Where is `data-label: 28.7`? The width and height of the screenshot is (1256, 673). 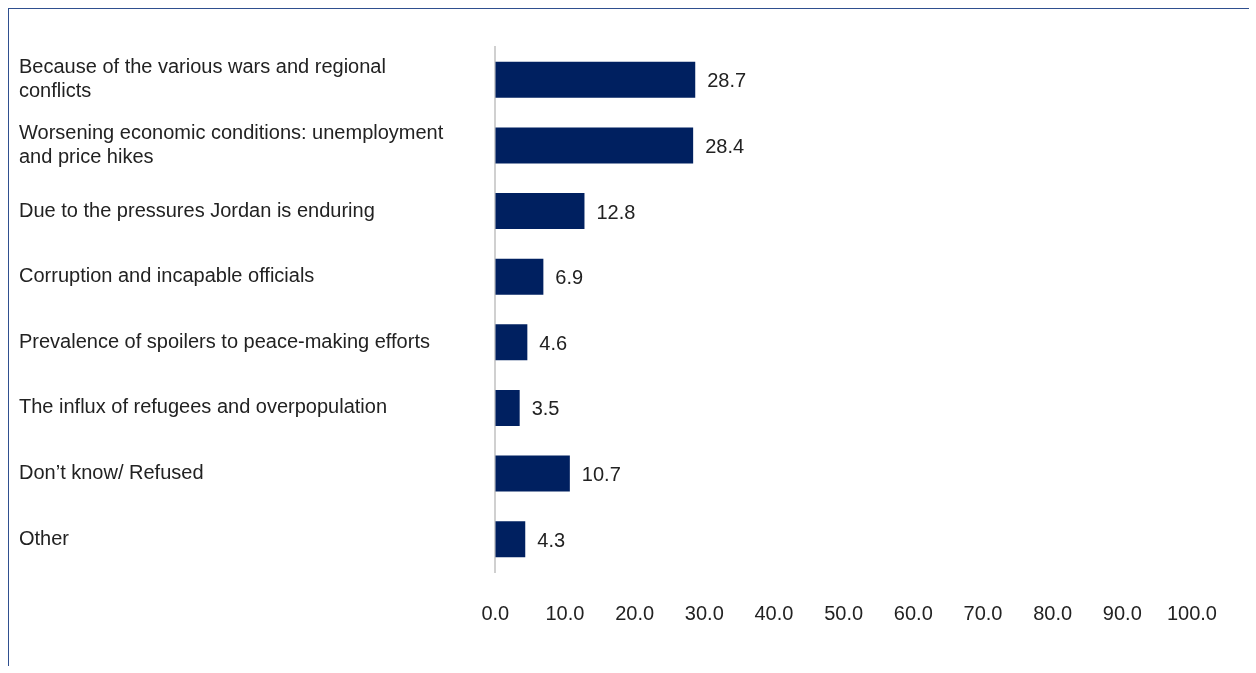
data-label: 28.7 is located at coordinates (727, 80).